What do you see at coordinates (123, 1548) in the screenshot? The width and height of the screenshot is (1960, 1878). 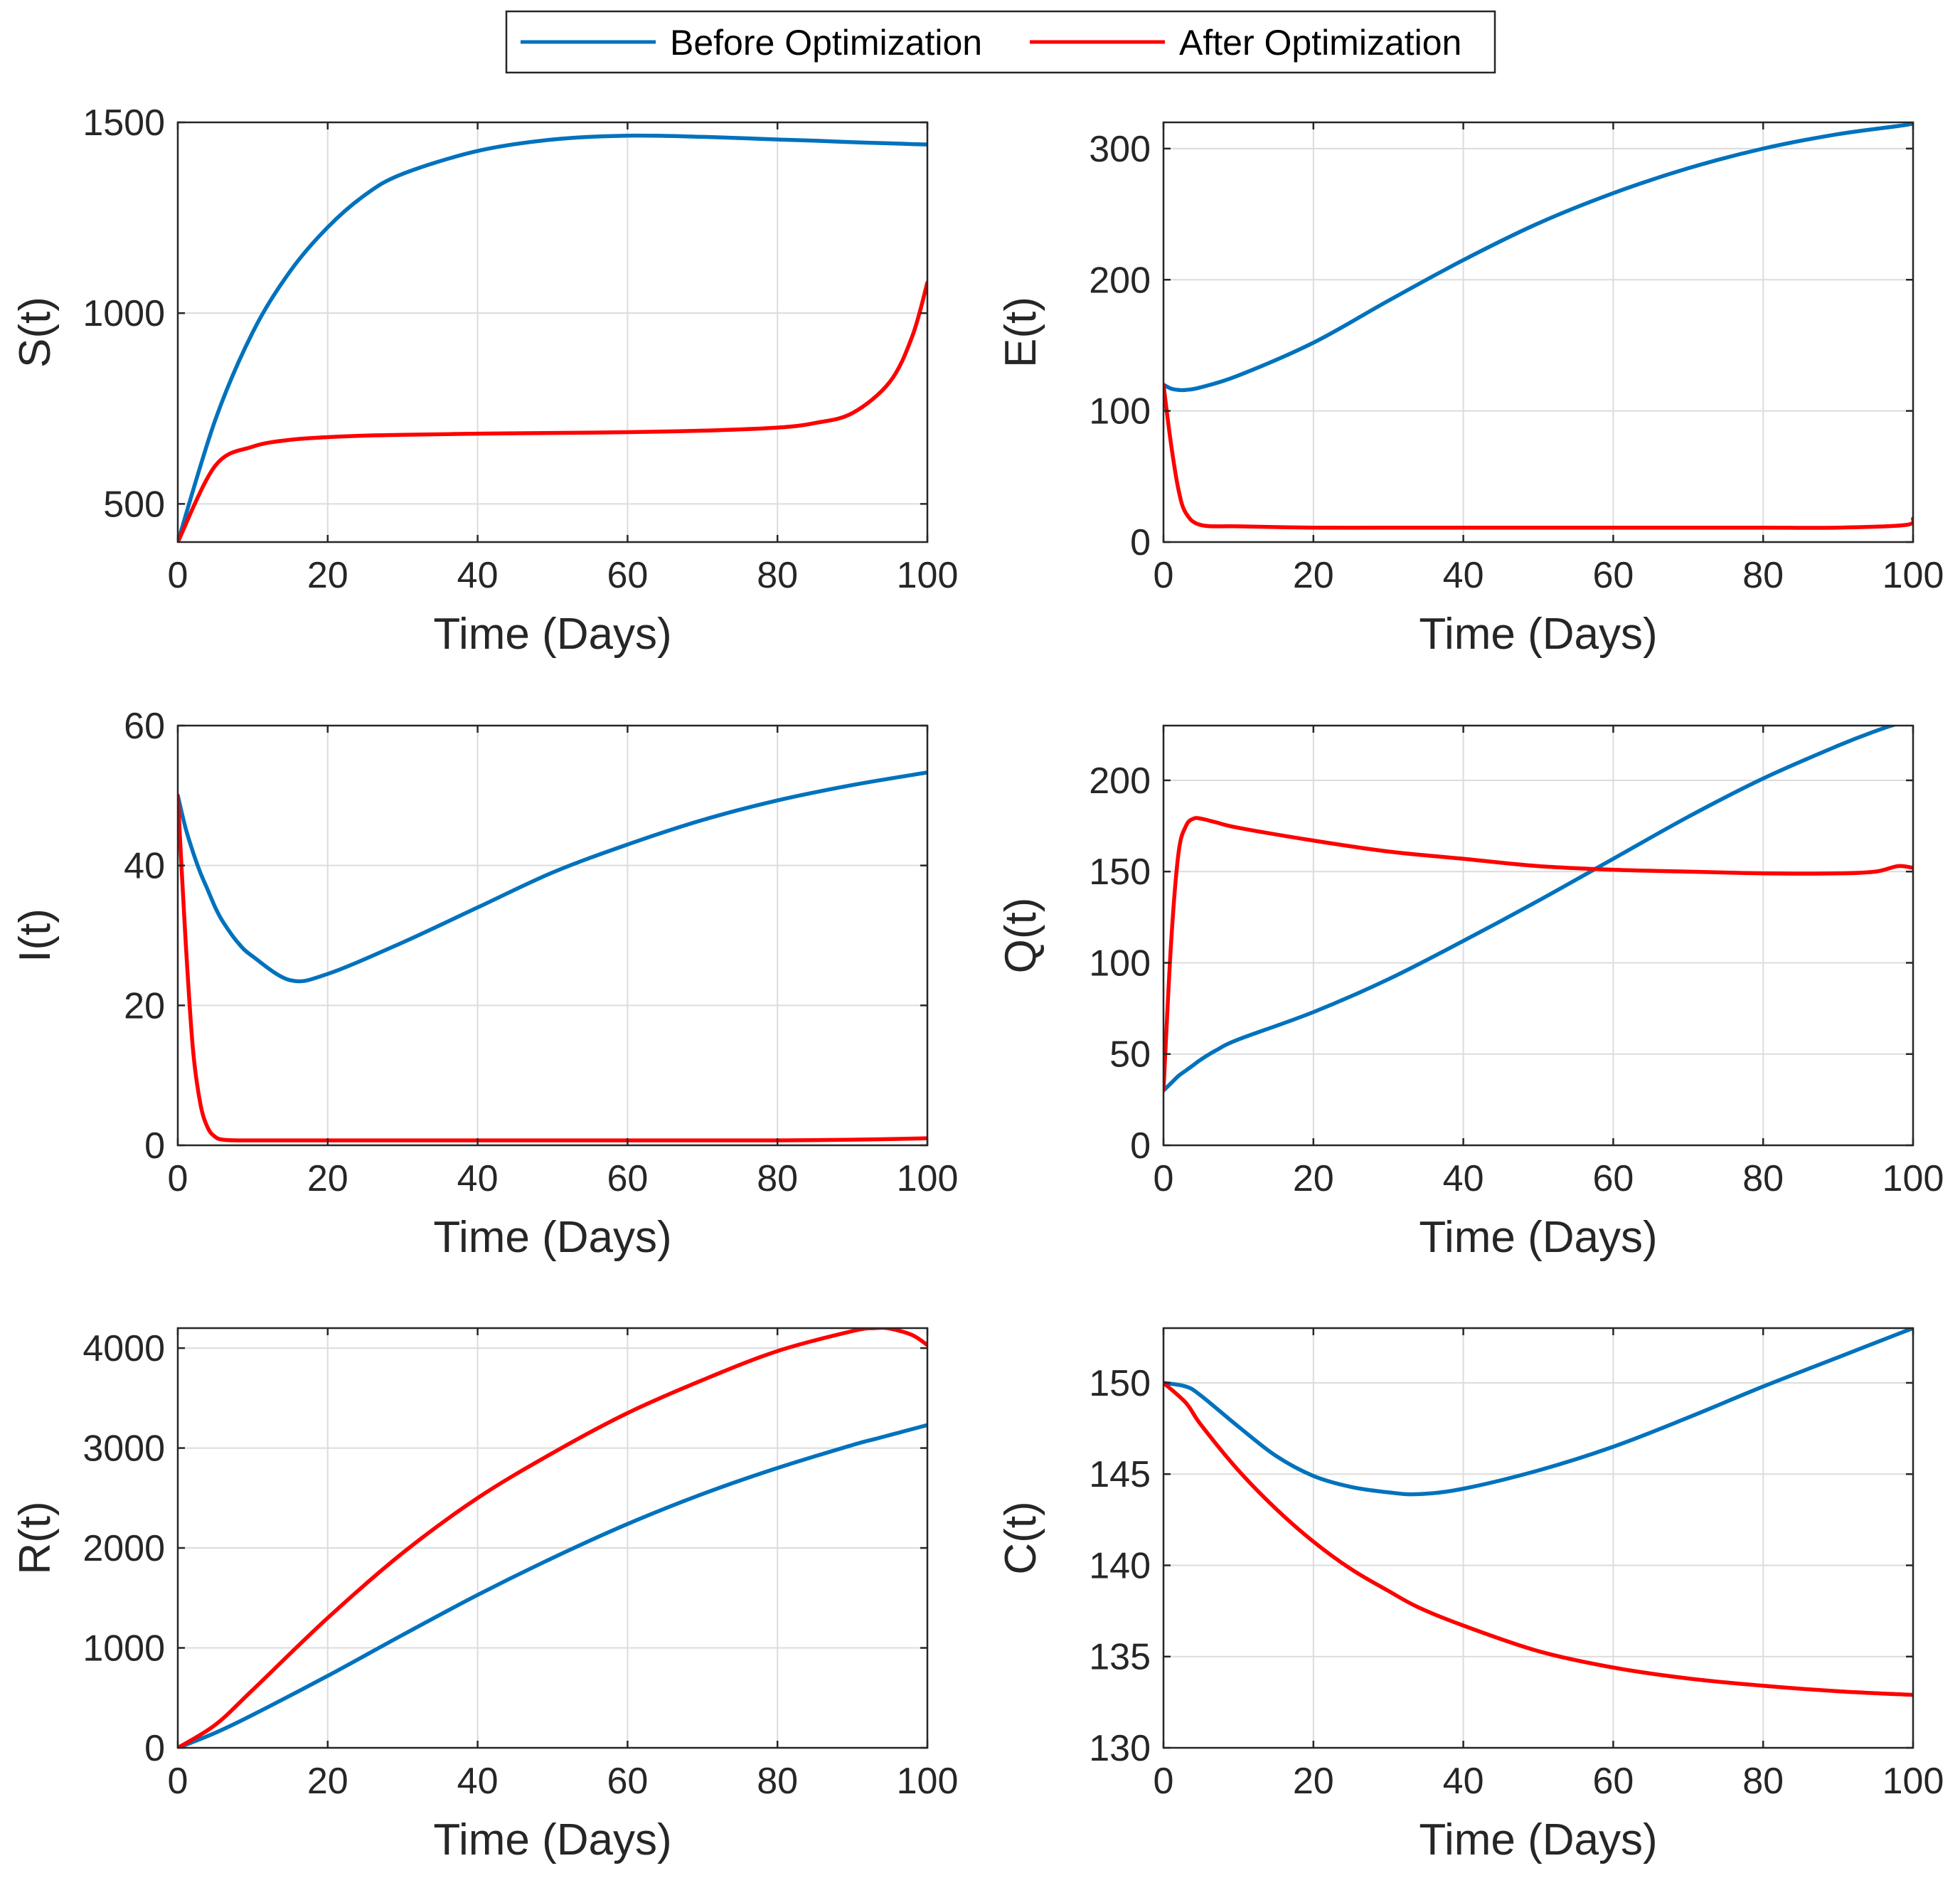 I see `y-tick-label: 2000` at bounding box center [123, 1548].